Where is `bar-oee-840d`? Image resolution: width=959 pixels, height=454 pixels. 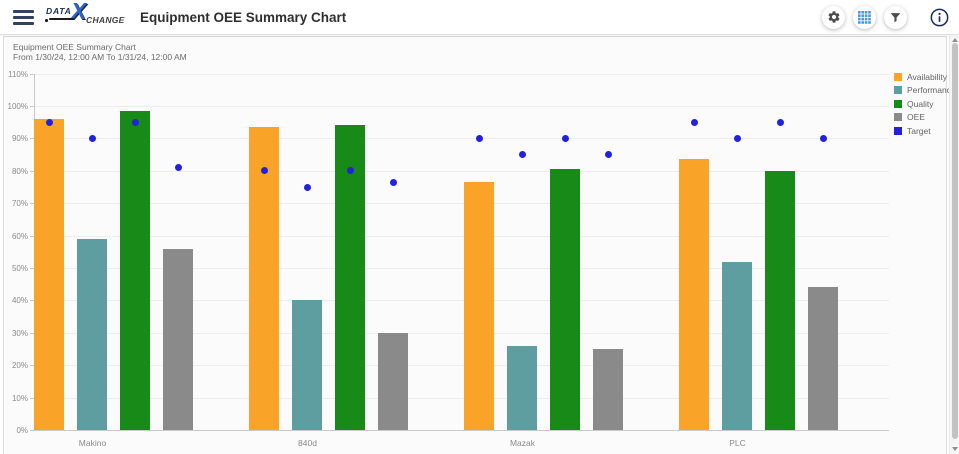 bar-oee-840d is located at coordinates (393, 381).